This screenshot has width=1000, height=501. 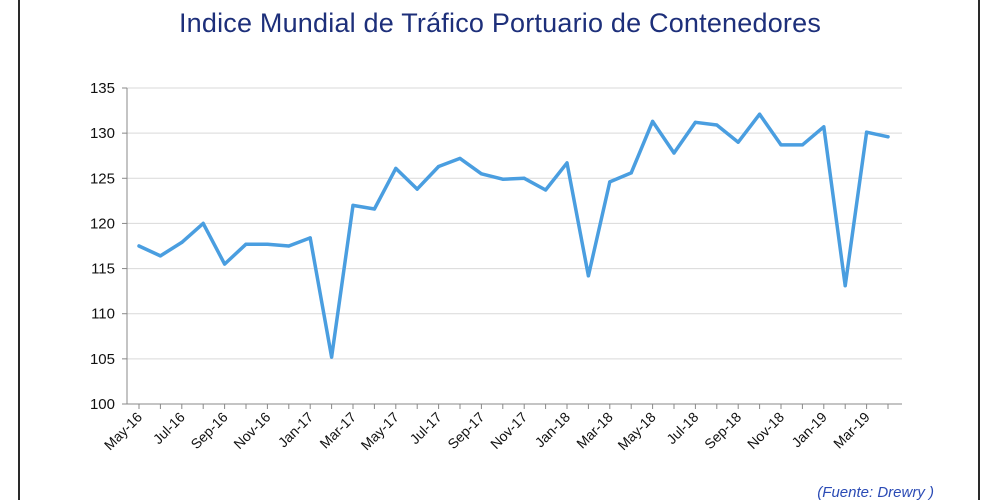 What do you see at coordinates (102, 223) in the screenshot?
I see `y-tick-label: 120` at bounding box center [102, 223].